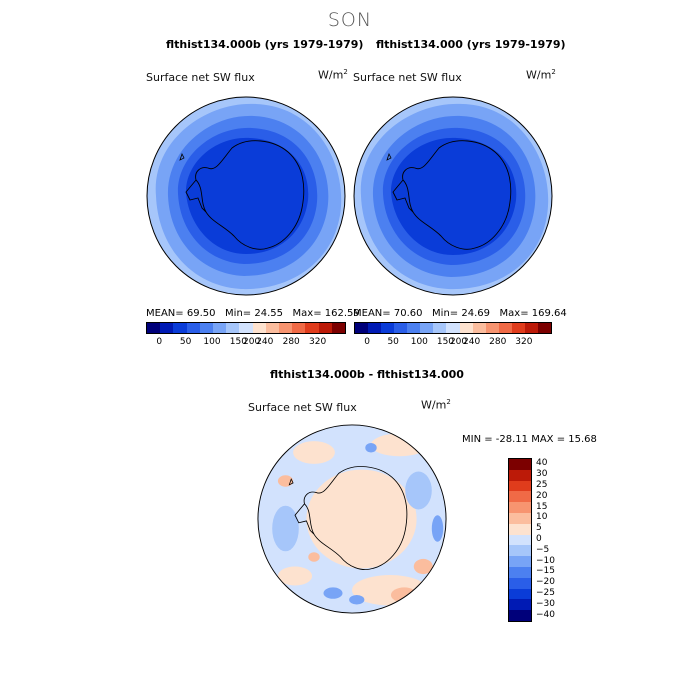 The image size is (700, 700). I want to click on colorbar-left, so click(246, 328).